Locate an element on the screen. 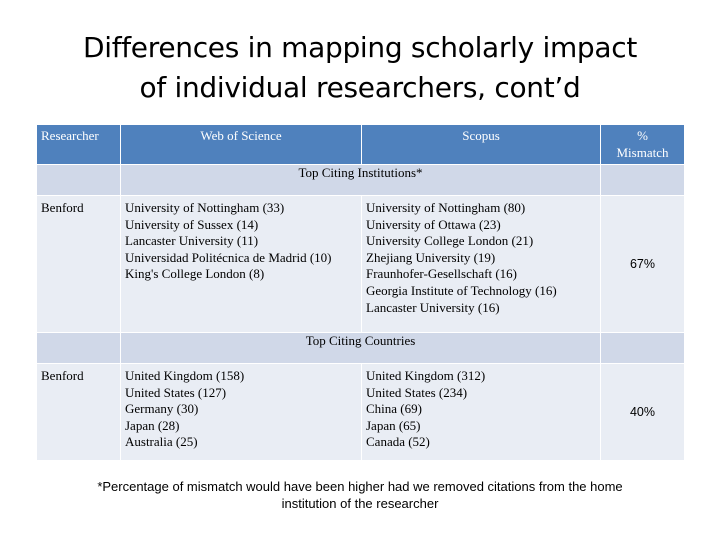  list-item: Lancaster University (11) is located at coordinates (192, 241).